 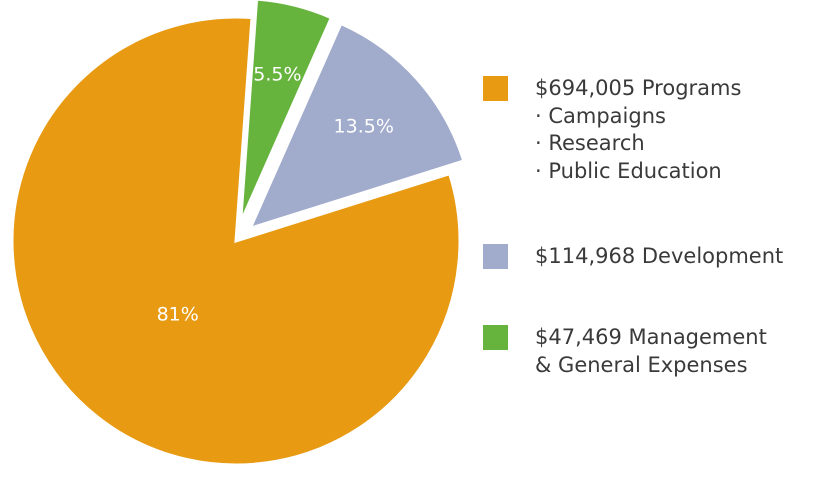 What do you see at coordinates (641, 364) in the screenshot?
I see `legend-sublabel: & General Expenses` at bounding box center [641, 364].